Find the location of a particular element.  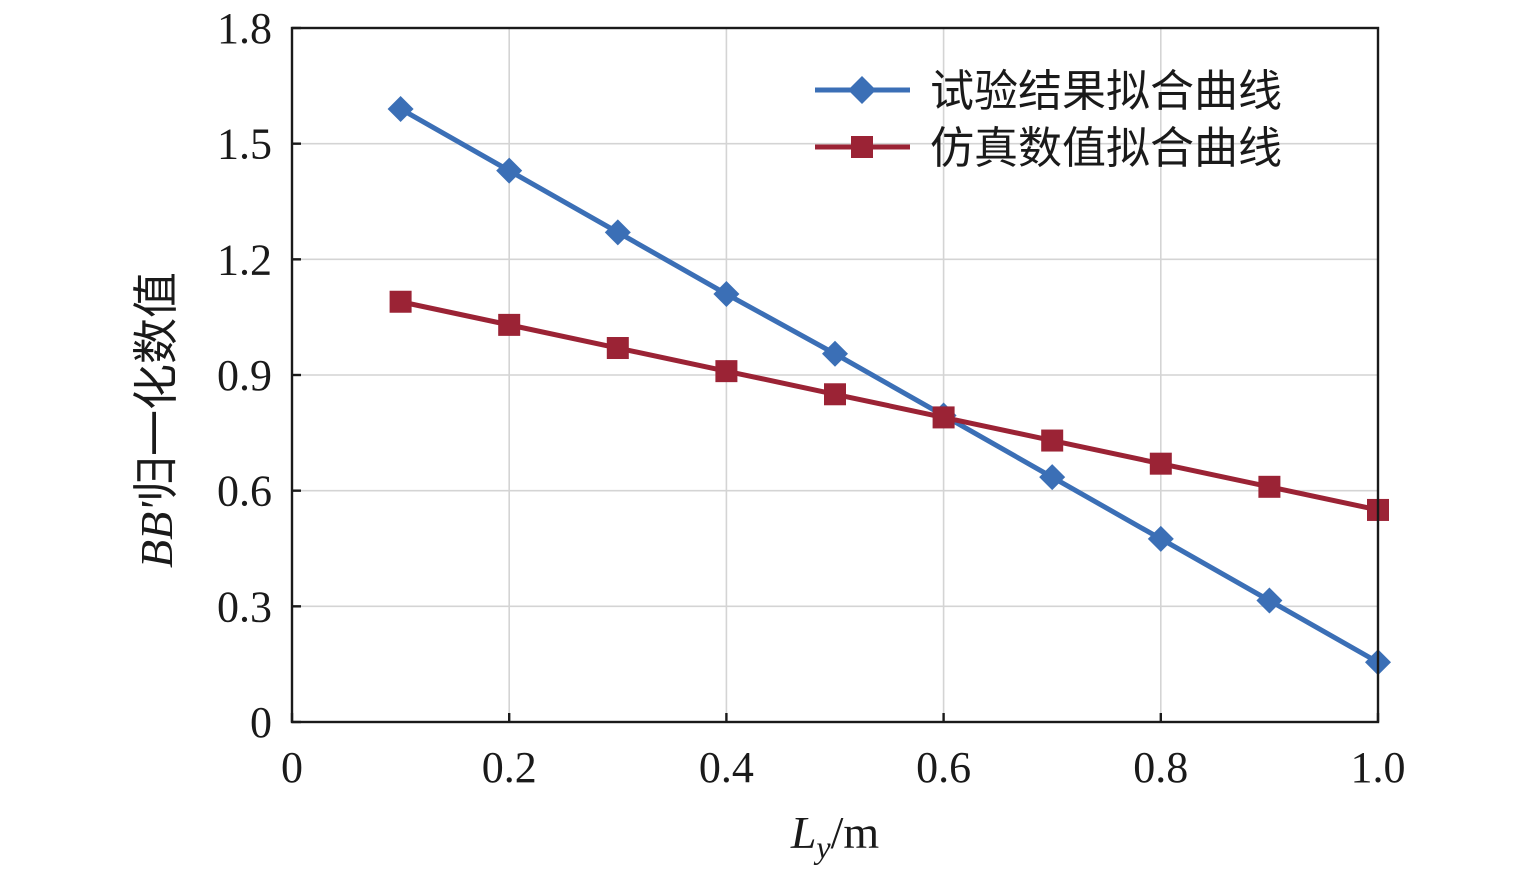

x-axis-label-main: L is located at coordinates (803, 832).